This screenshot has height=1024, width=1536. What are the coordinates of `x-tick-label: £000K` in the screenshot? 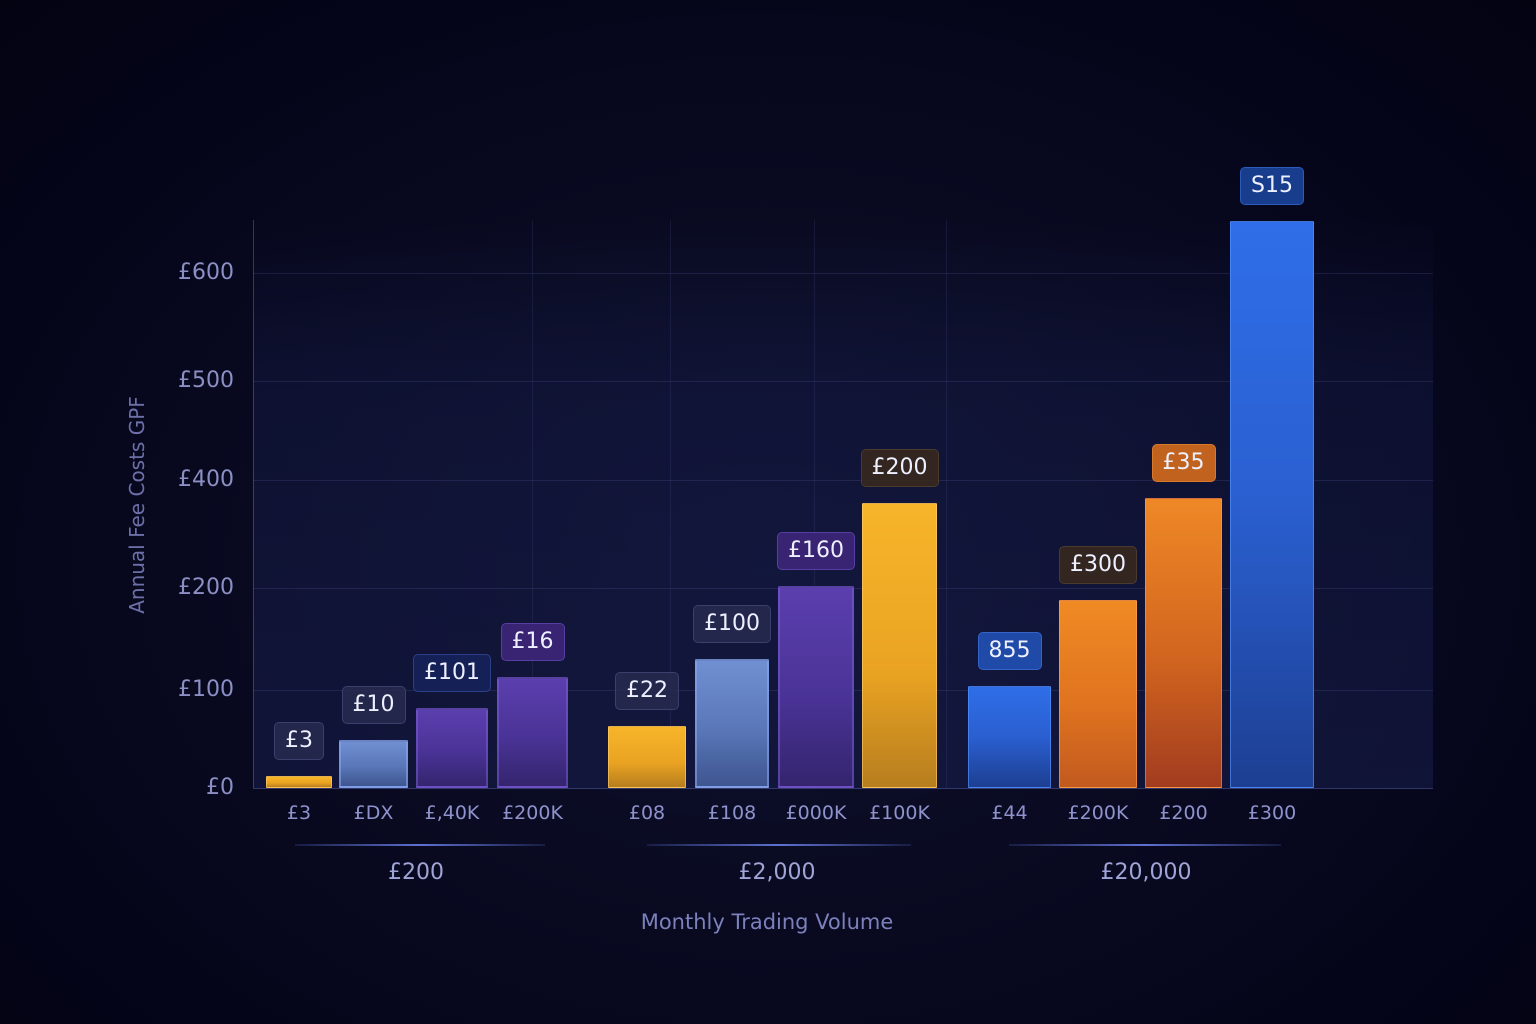 It's located at (816, 813).